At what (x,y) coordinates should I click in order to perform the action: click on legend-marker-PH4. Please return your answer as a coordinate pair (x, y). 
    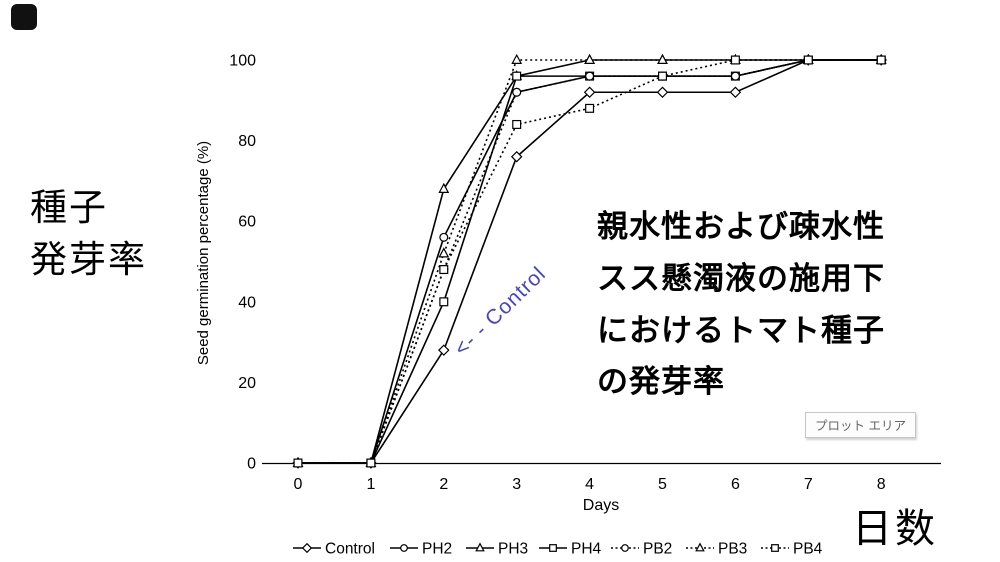
    Looking at the image, I should click on (553, 548).